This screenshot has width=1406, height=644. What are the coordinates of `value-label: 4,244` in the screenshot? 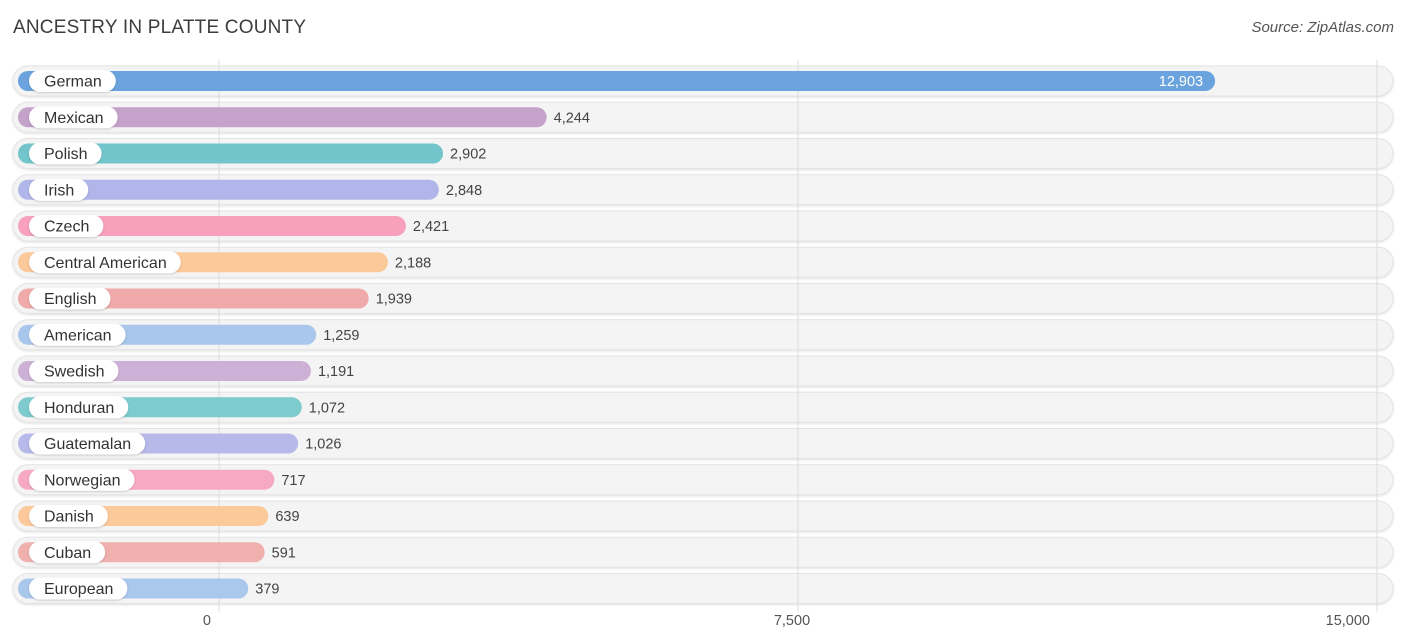 It's located at (572, 118).